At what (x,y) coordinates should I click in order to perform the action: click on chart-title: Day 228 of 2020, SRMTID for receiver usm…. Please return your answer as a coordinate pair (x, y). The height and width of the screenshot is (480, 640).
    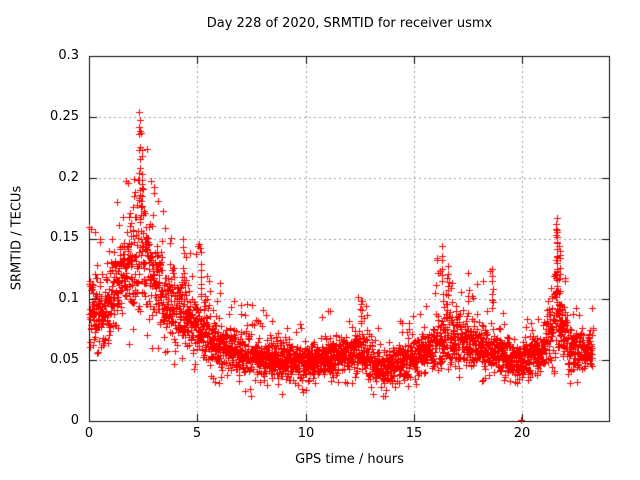
    Looking at the image, I should click on (349, 23).